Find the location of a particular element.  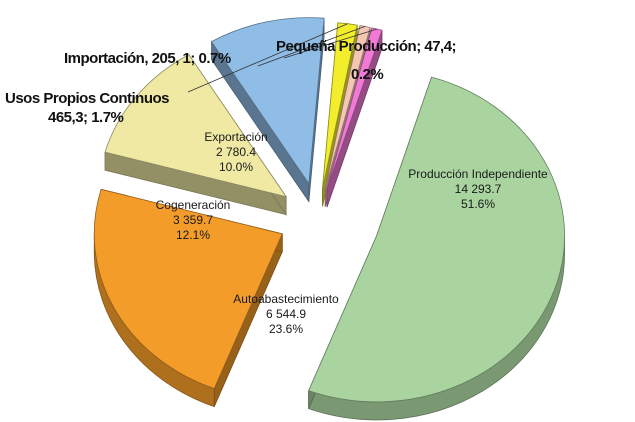

slice-importacion is located at coordinates (347, 107).